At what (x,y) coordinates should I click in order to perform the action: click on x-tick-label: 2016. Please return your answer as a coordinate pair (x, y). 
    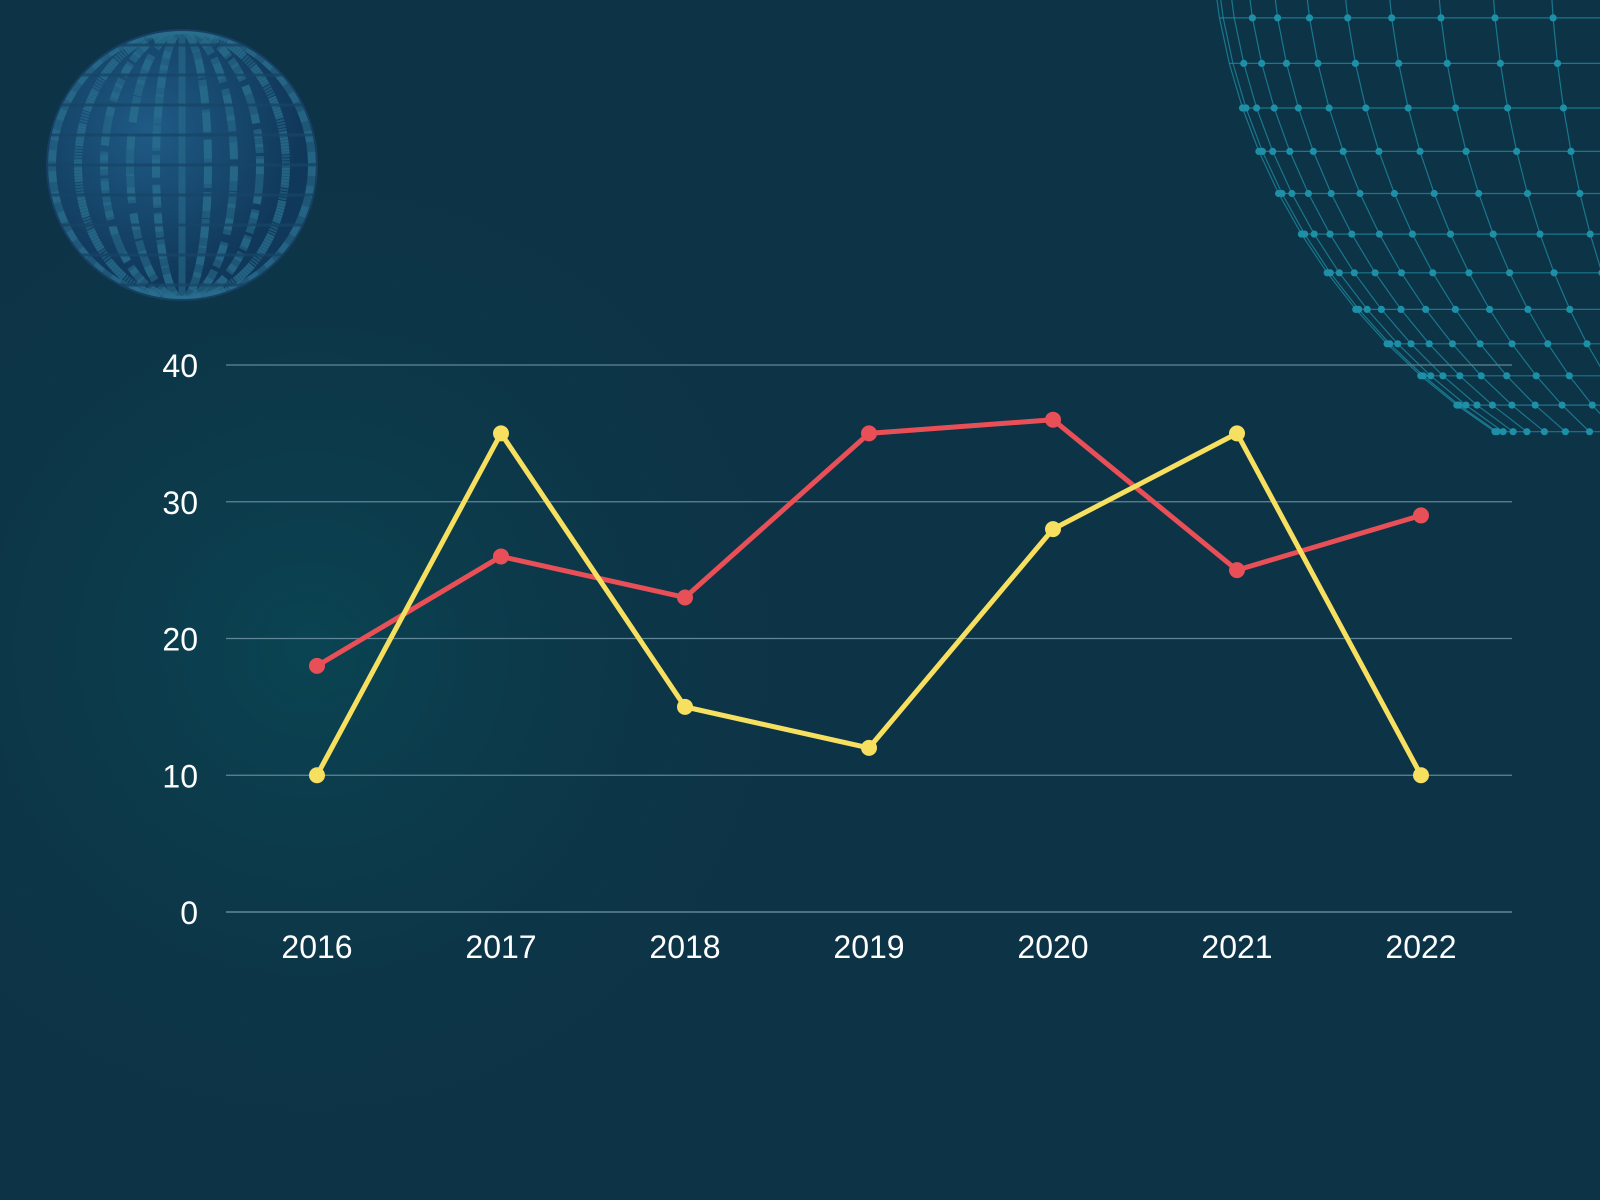
    Looking at the image, I should click on (316, 947).